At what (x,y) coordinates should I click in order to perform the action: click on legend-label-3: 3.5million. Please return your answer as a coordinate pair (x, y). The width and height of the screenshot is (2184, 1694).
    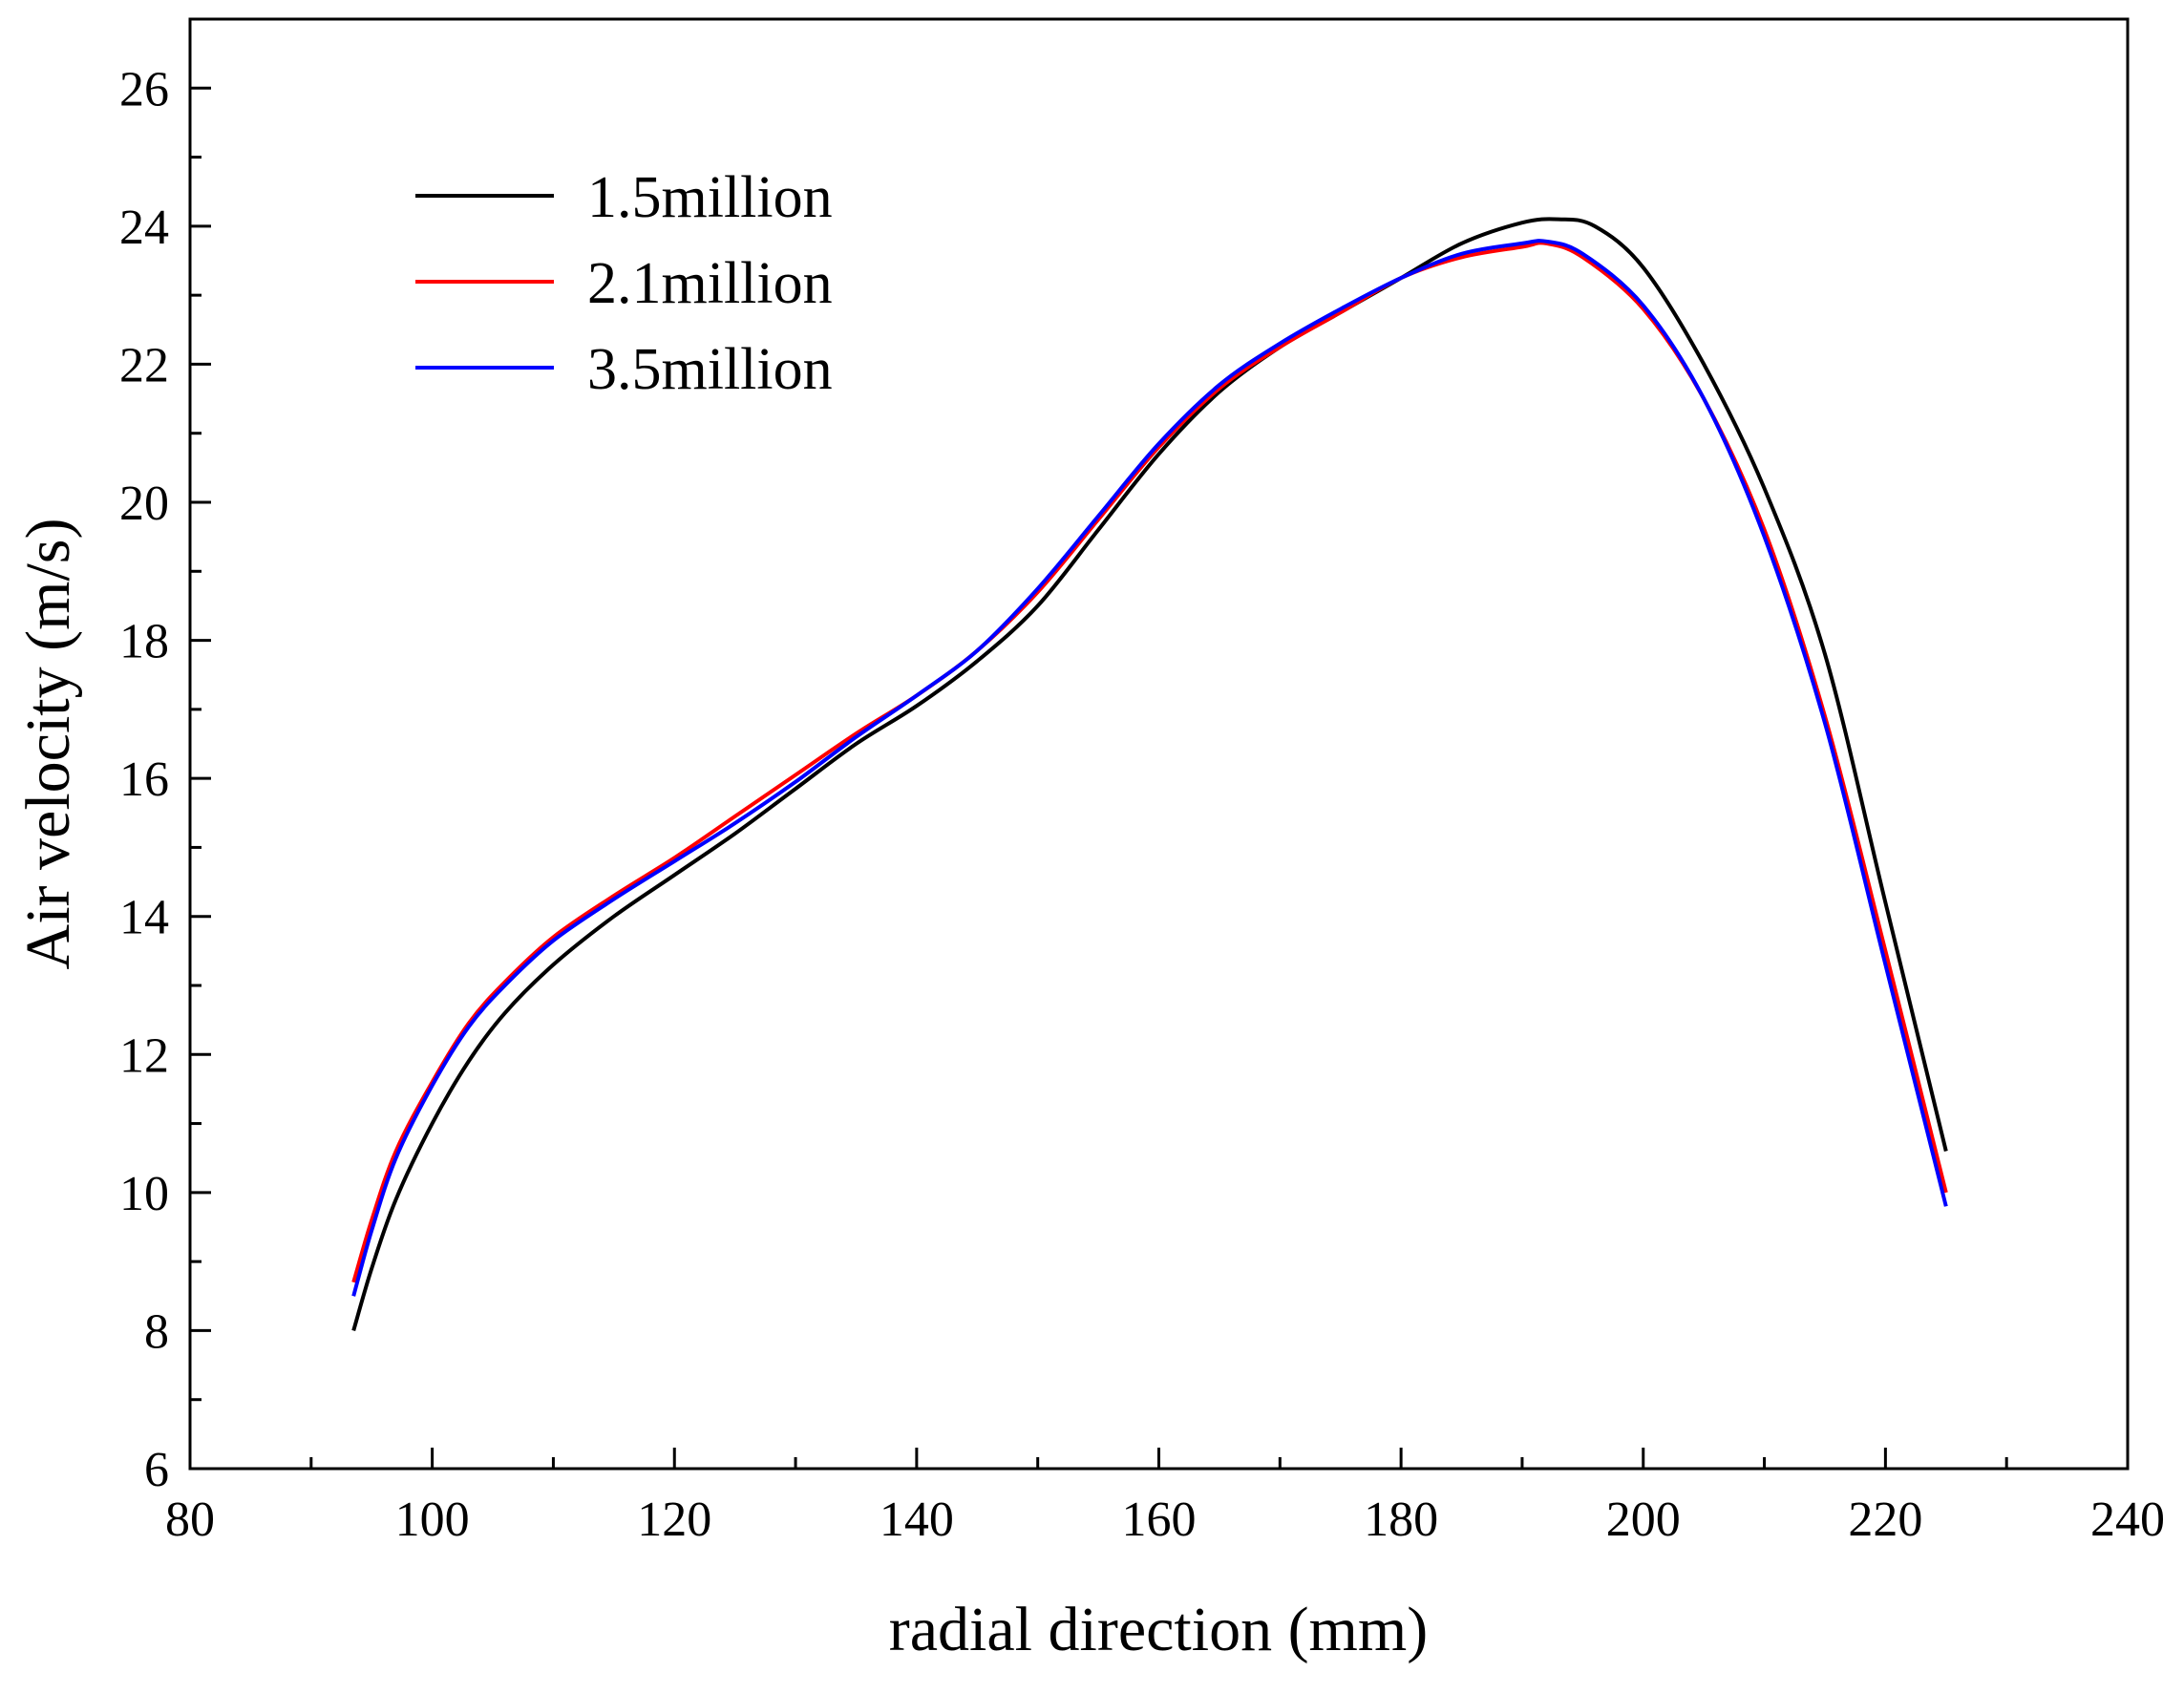
    Looking at the image, I should click on (710, 369).